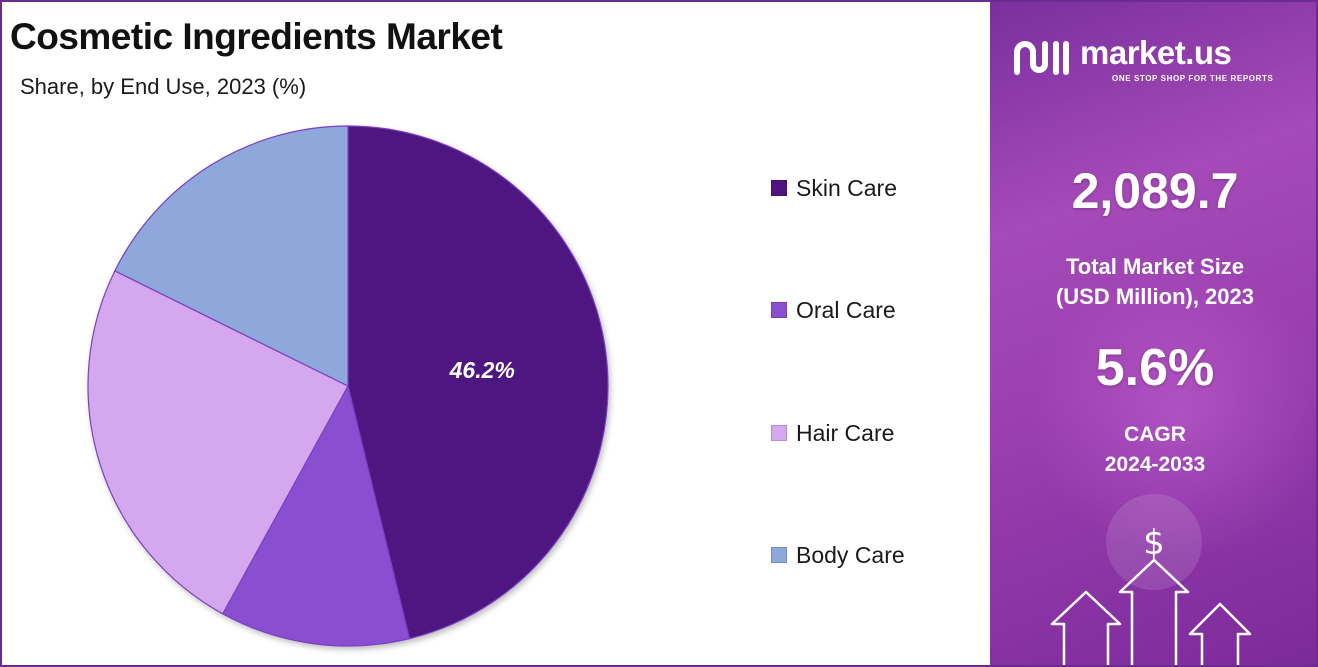  I want to click on brand-logo: market.us ONE STOP SHOP FOR THE REPORTS, so click(1157, 62).